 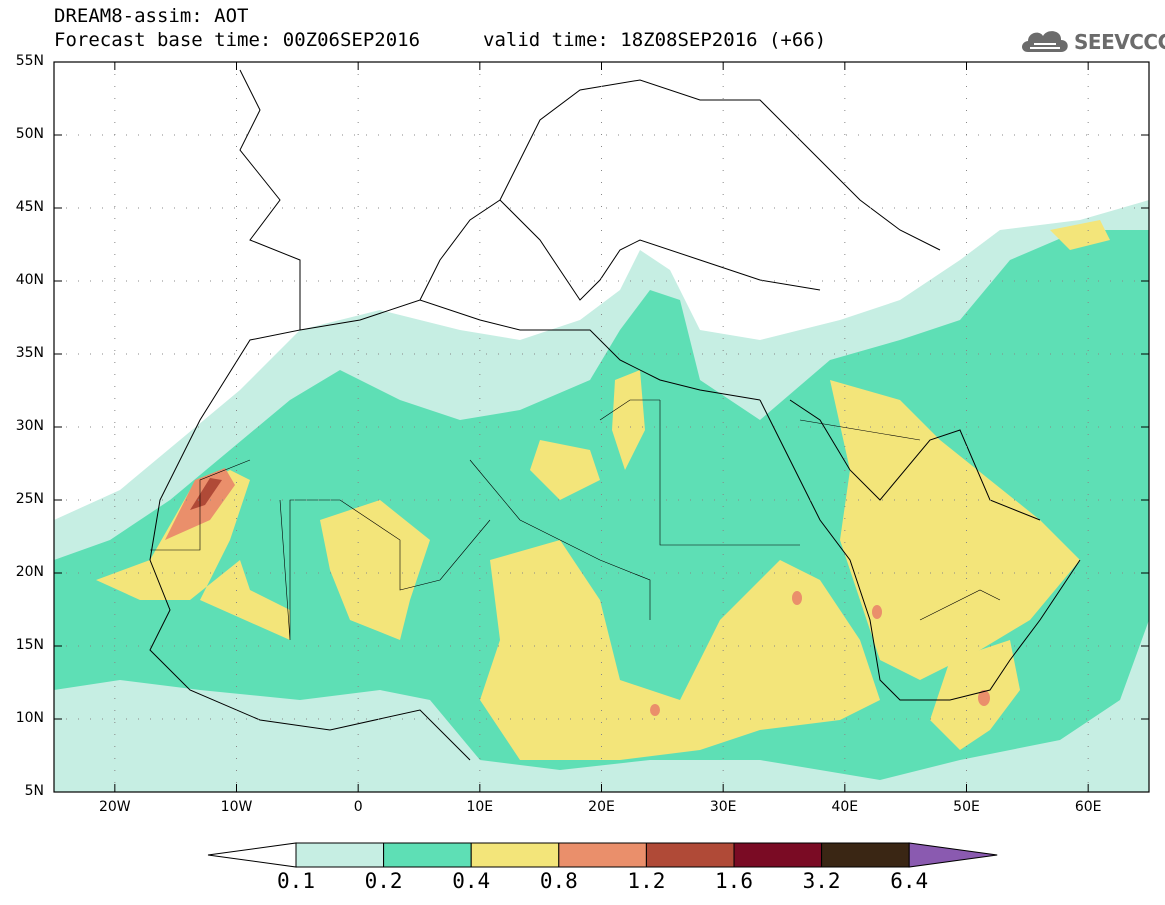 What do you see at coordinates (296, 881) in the screenshot?
I see `colorbar-tick-label: 0.1` at bounding box center [296, 881].